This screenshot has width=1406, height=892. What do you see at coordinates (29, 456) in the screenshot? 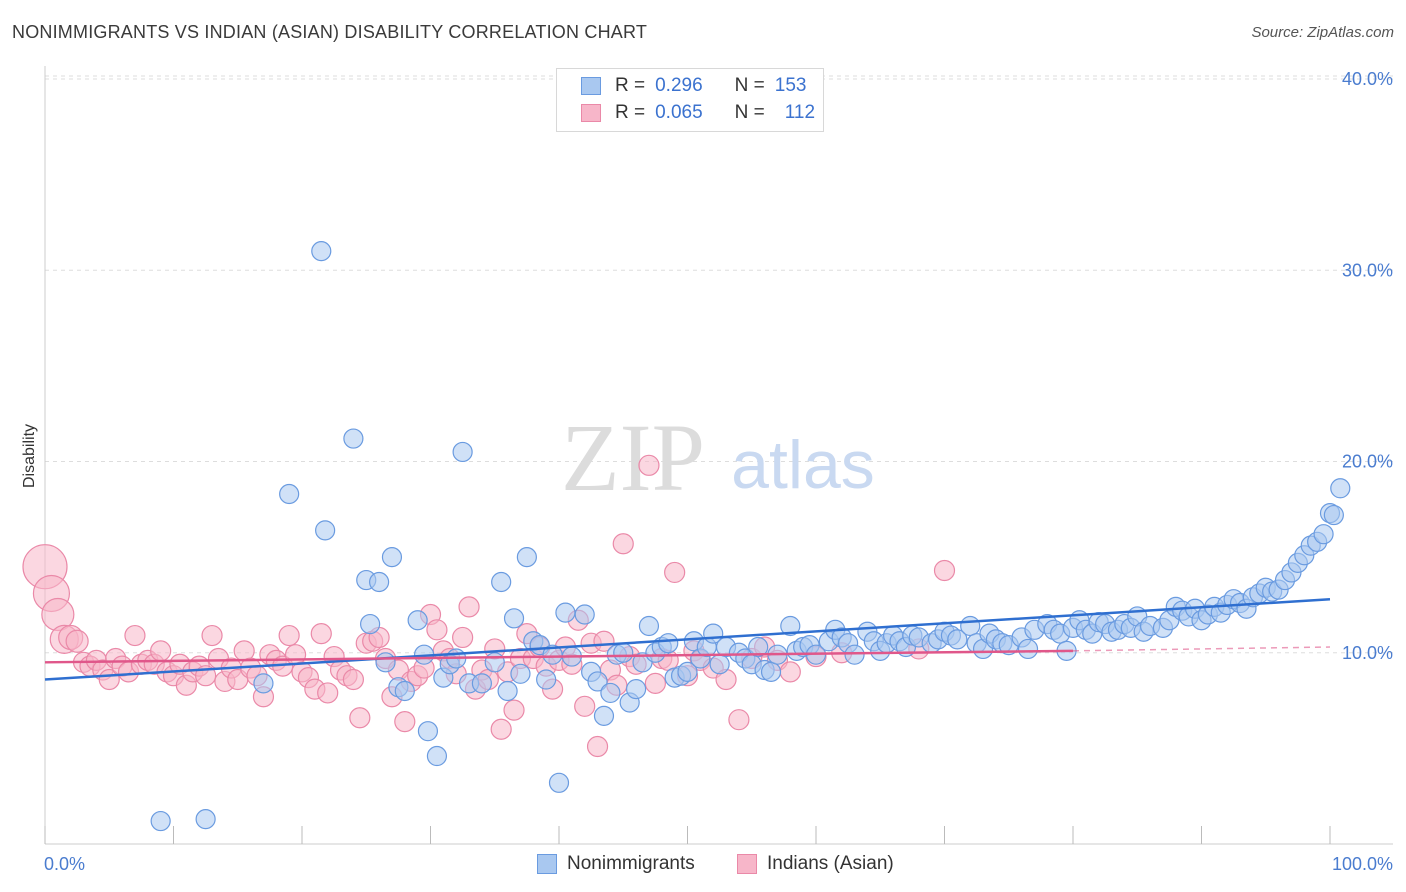
I see `y-axis-title: Disability` at bounding box center [29, 456].